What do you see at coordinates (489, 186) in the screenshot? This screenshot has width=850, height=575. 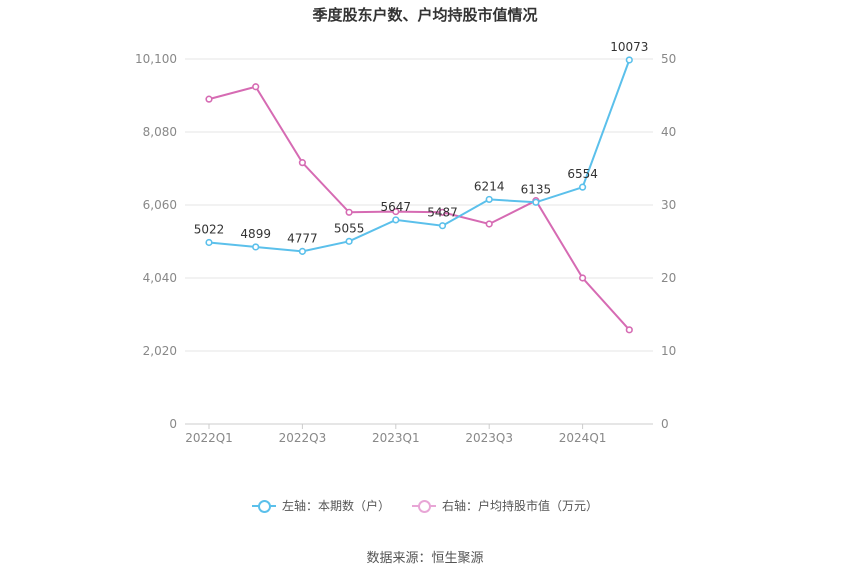 I see `data-label-holders: 6214` at bounding box center [489, 186].